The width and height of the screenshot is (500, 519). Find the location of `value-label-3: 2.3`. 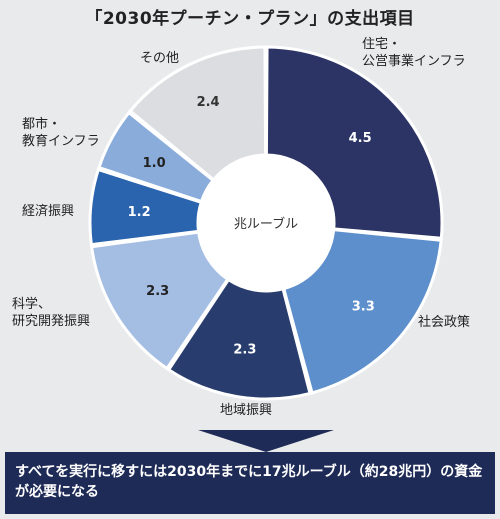

value-label-3: 2.3 is located at coordinates (157, 291).